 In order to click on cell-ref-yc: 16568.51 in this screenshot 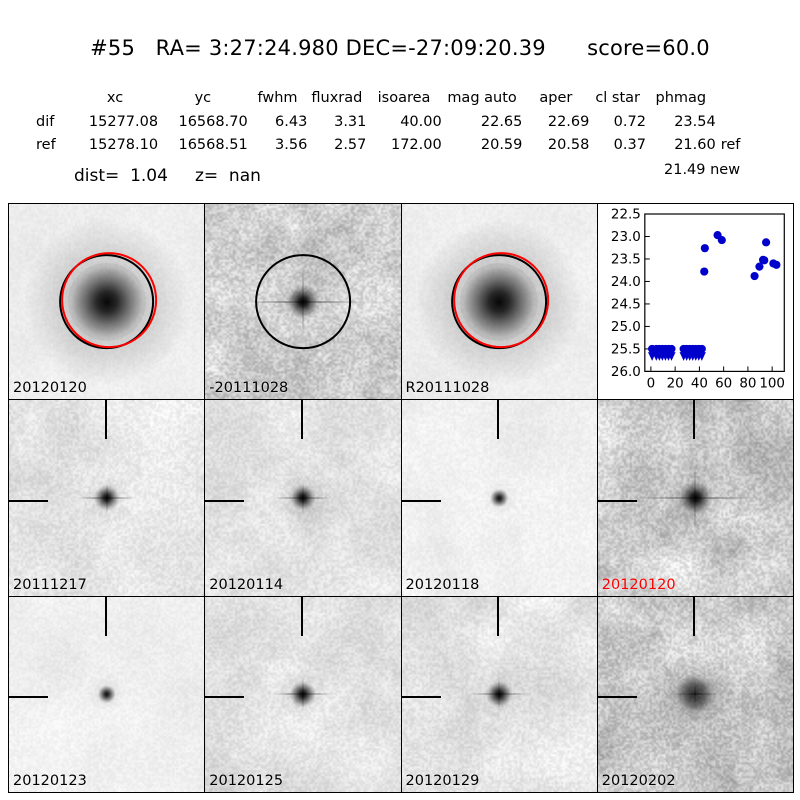, I will do `click(213, 145)`.